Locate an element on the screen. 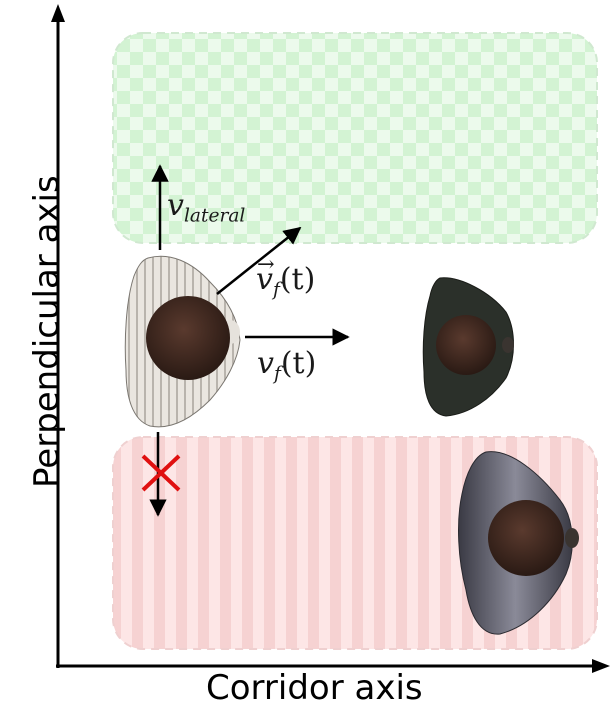 Image resolution: width=610 pixels, height=709 pixels. lateral-velocity-subscript: lateral is located at coordinates (214, 216).